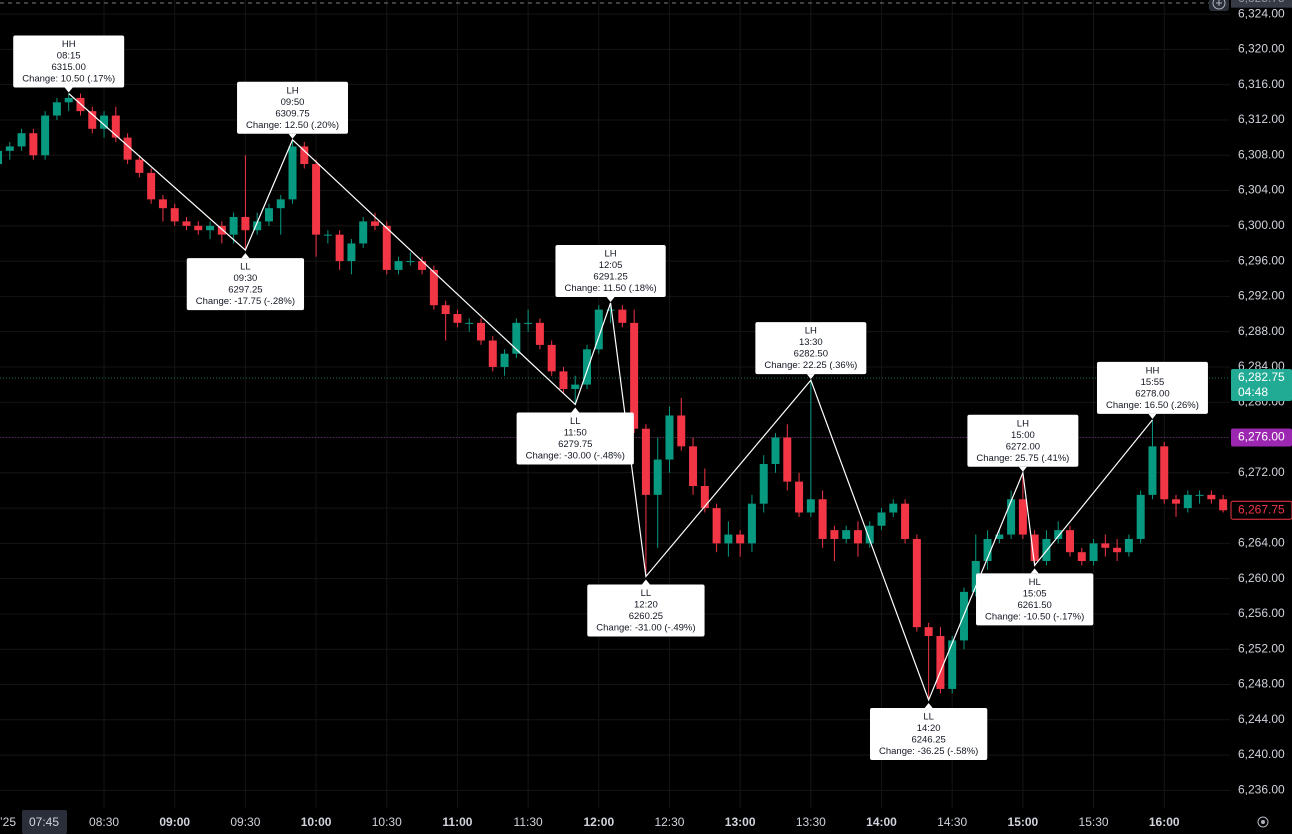 This screenshot has height=834, width=1292. I want to click on pivot-price: 6291.25, so click(610, 277).